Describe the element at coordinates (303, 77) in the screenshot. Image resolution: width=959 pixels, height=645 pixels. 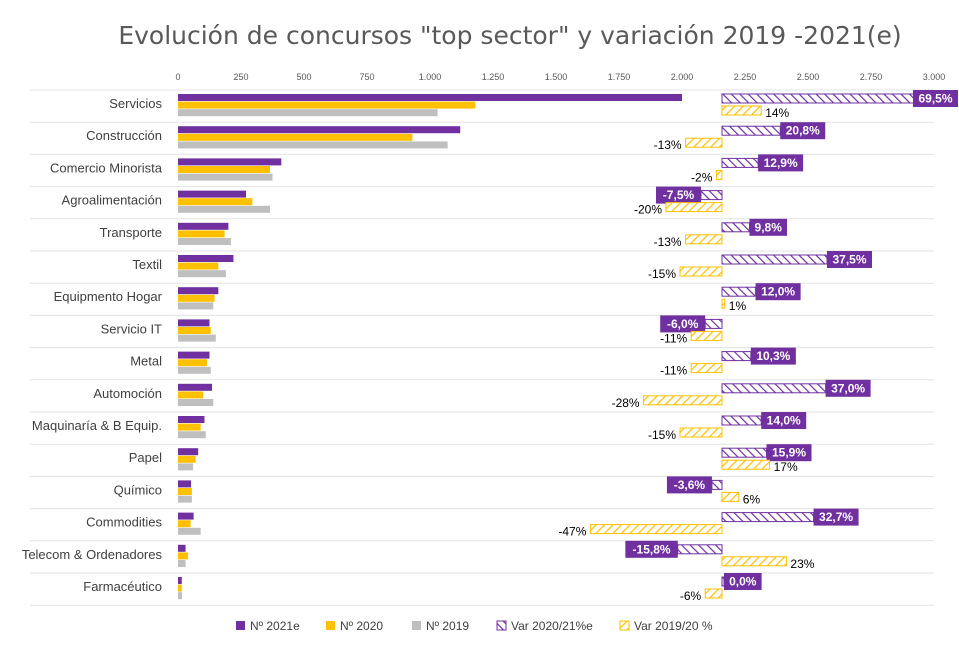
I see `x-tick-label: 500` at that location.